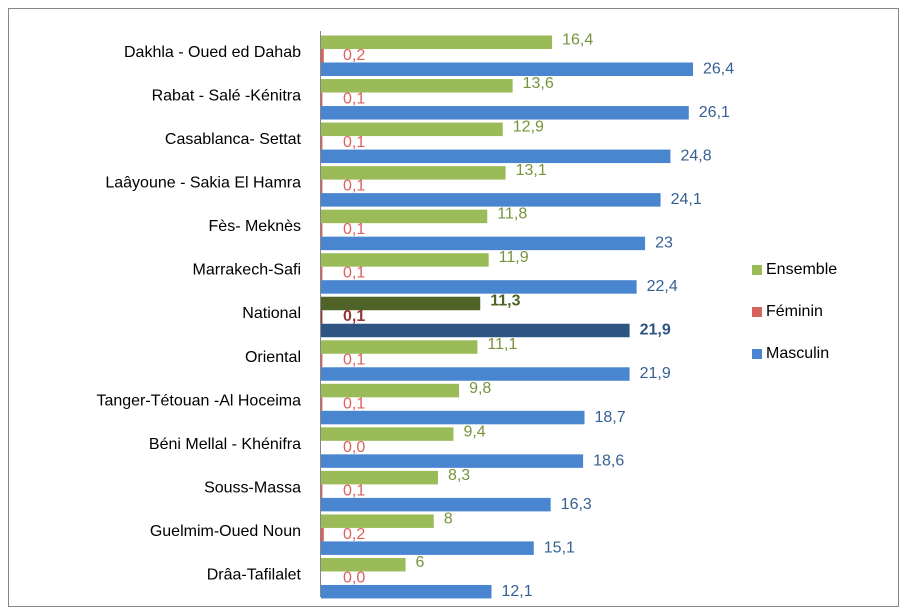  I want to click on category-label: Marrakech-Safi, so click(247, 270).